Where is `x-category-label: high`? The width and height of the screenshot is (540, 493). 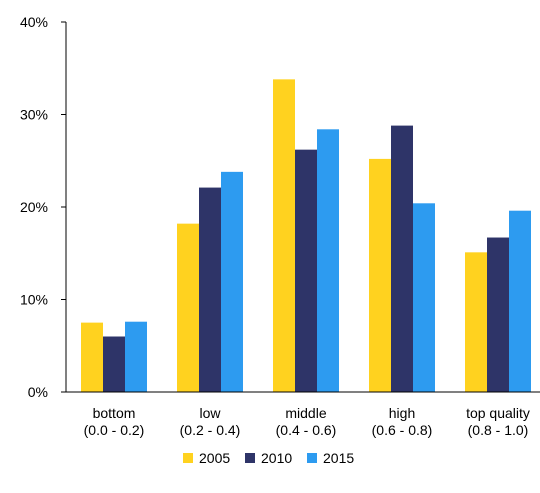
x-category-label: high is located at coordinates (402, 413).